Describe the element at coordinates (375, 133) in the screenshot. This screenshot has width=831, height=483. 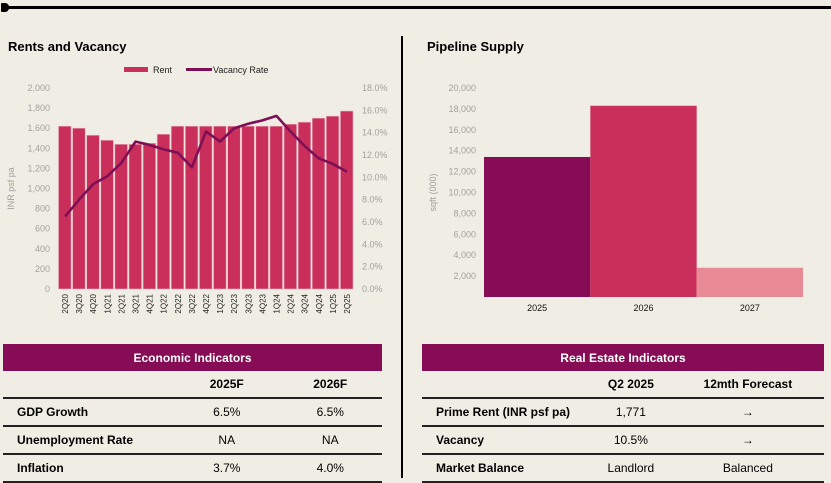
I see `y2-tick-label: 14.0%` at that location.